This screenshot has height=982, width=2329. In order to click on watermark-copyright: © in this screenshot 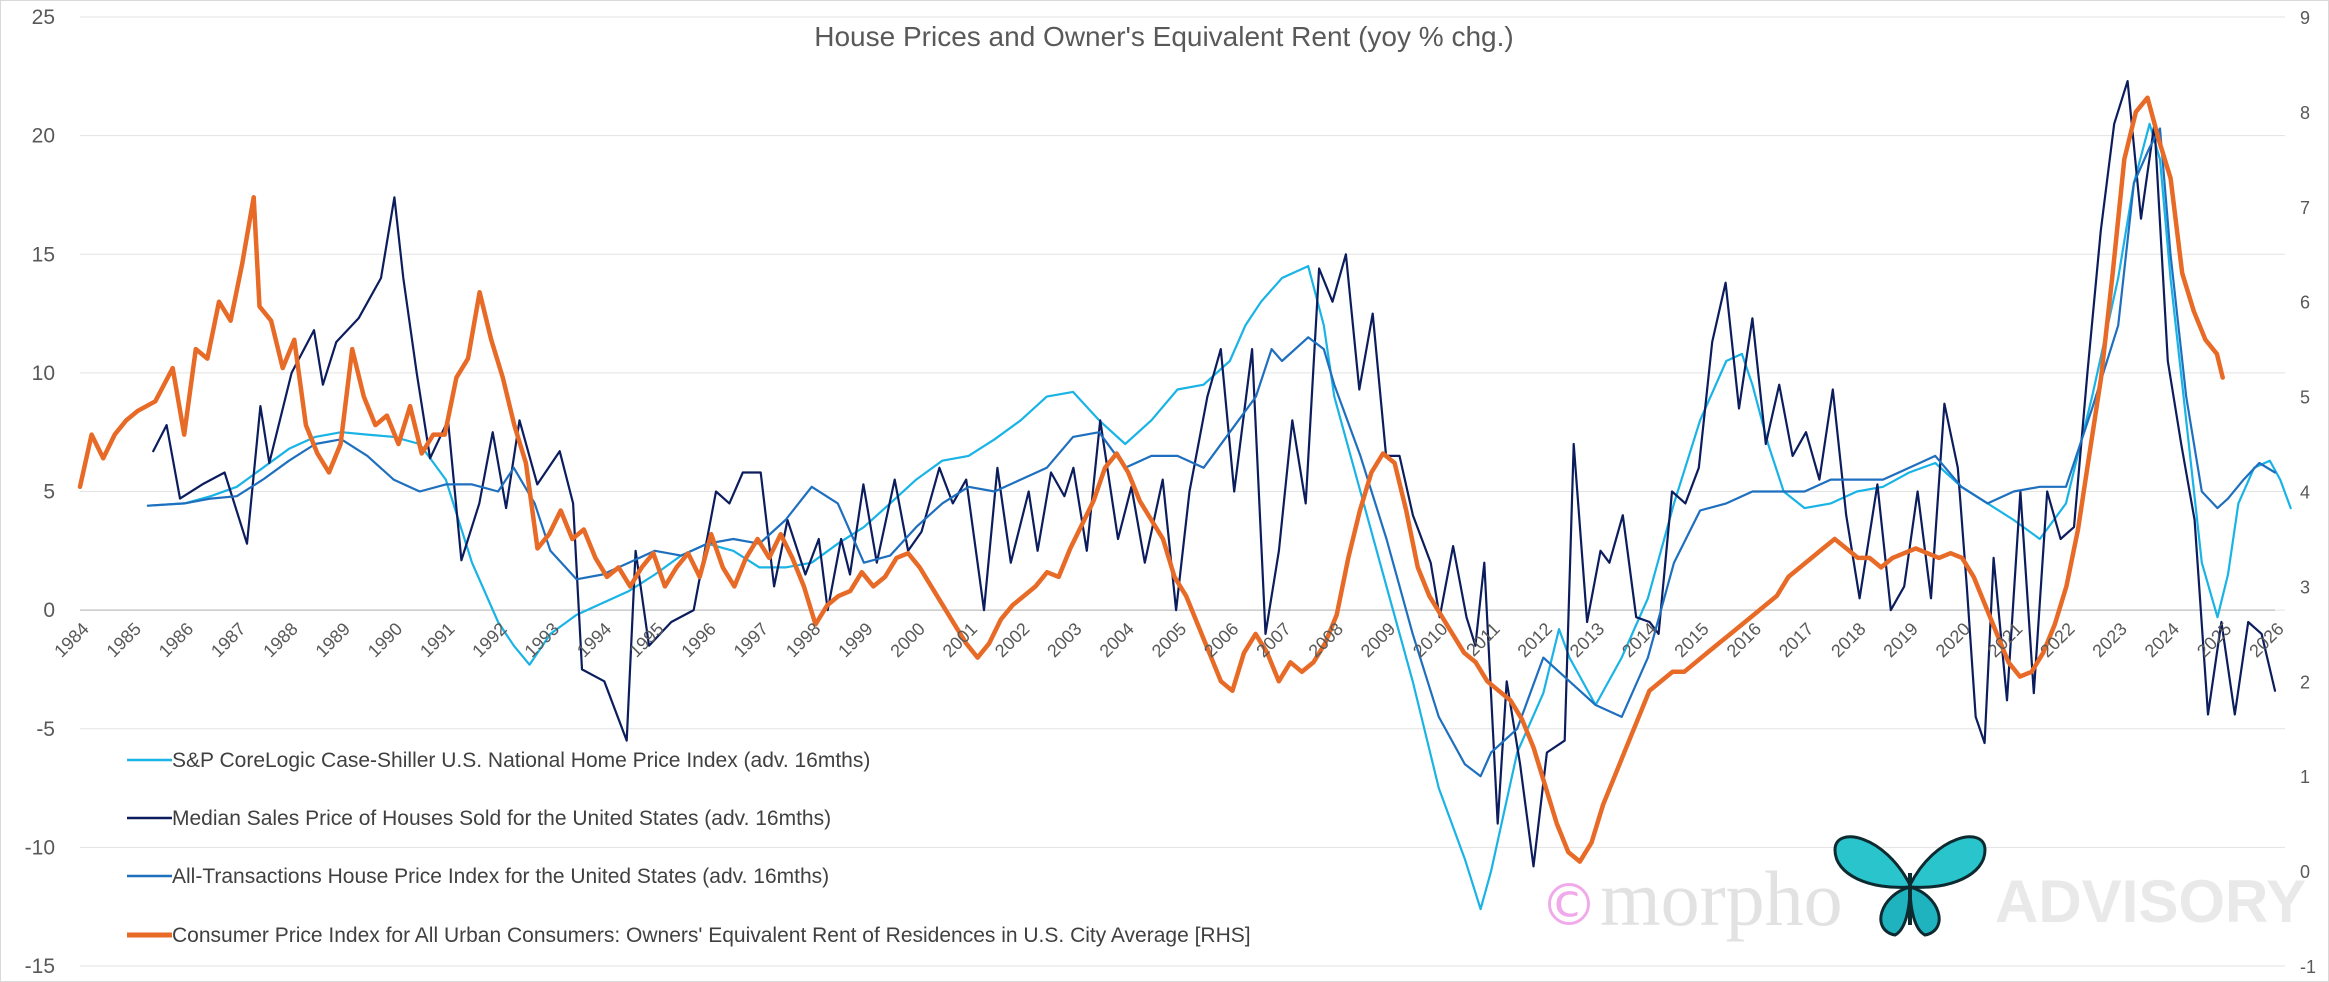, I will do `click(1569, 905)`.